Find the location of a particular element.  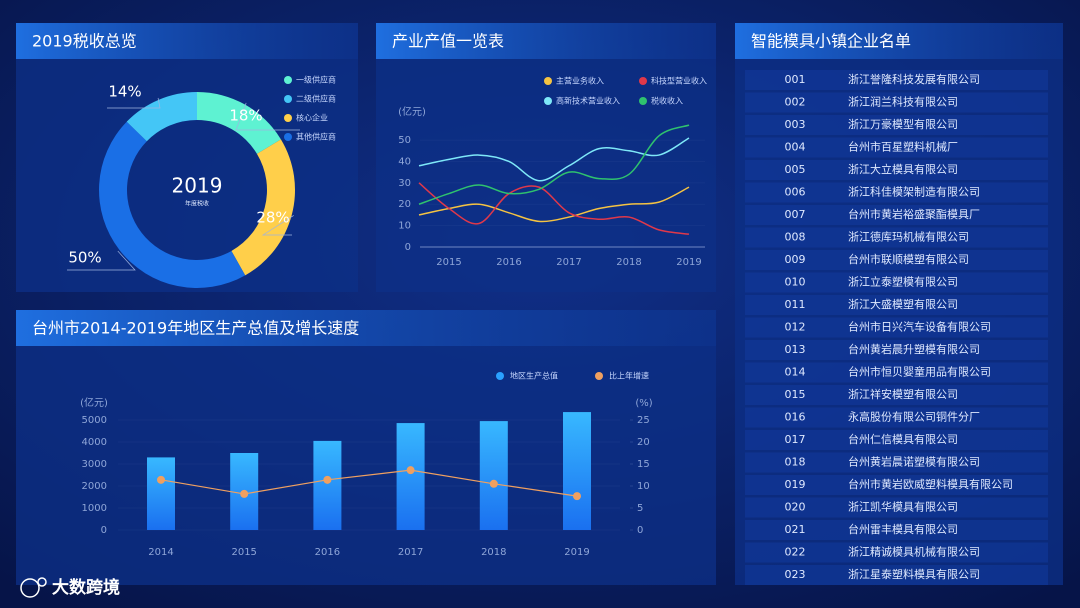

row-id: 001 is located at coordinates (795, 79).